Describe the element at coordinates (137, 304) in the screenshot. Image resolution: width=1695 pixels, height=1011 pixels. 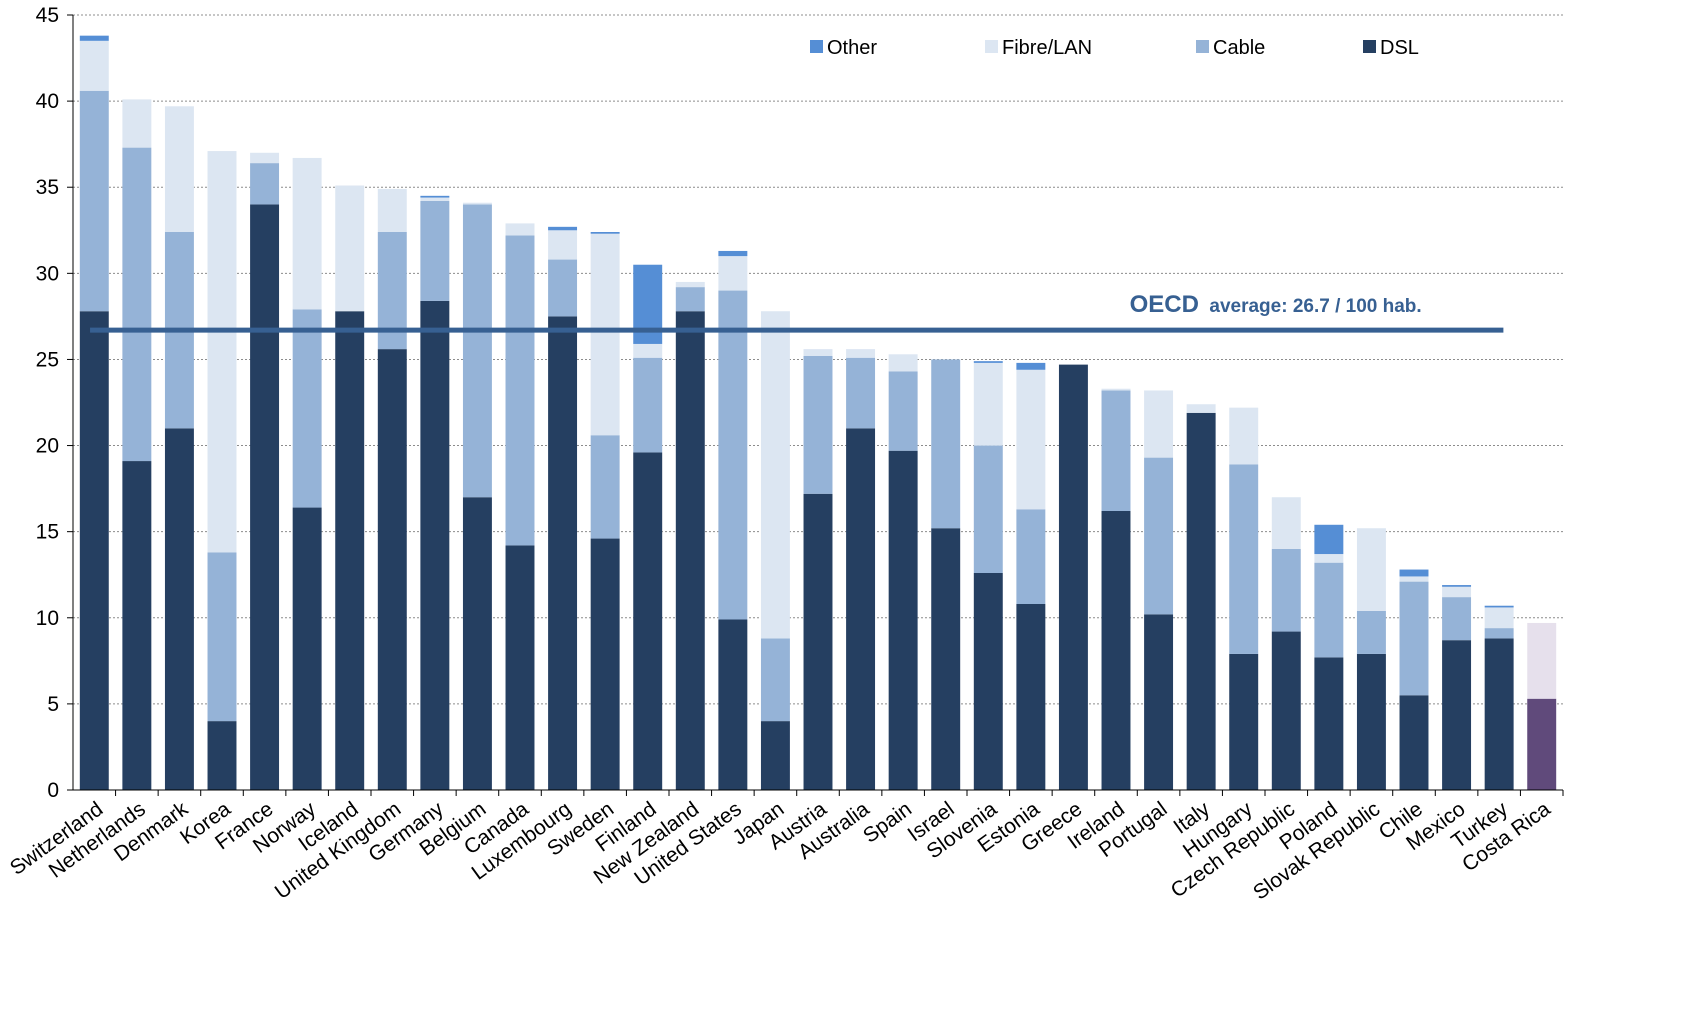
I see `bar-netherlands-cable` at that location.